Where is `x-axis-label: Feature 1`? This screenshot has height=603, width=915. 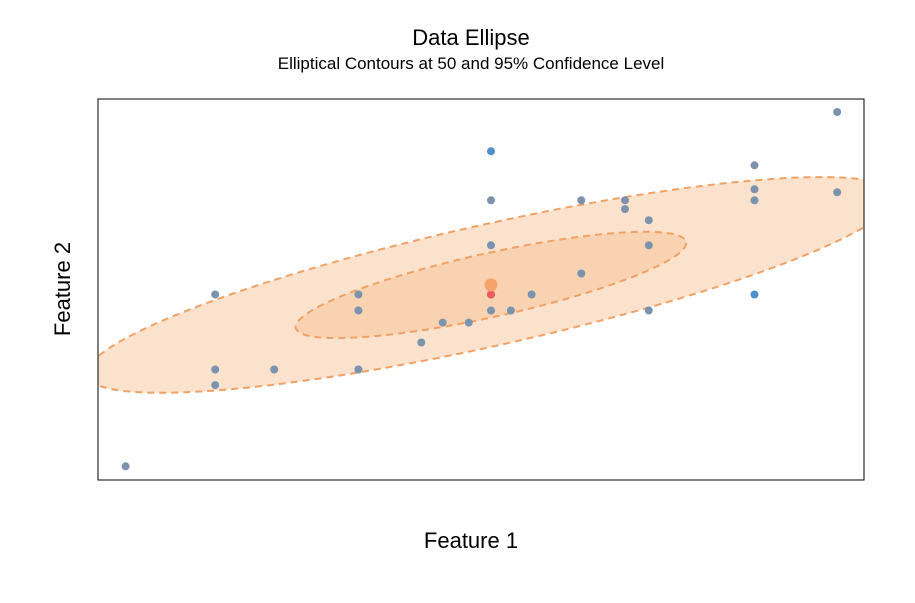 x-axis-label: Feature 1 is located at coordinates (471, 540).